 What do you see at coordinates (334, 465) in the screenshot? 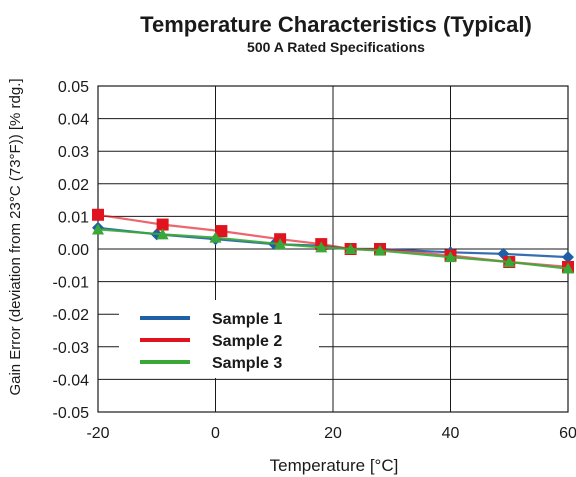
I see `x-axis-label: Temperature [°C]` at bounding box center [334, 465].